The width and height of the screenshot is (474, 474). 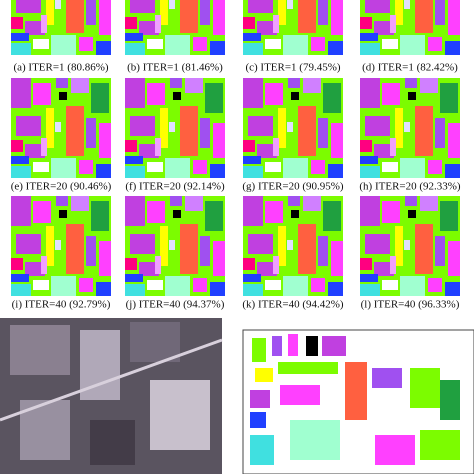 What do you see at coordinates (293, 305) in the screenshot?
I see `panel-caption: (k) ITER=40 (94.42%)` at bounding box center [293, 305].